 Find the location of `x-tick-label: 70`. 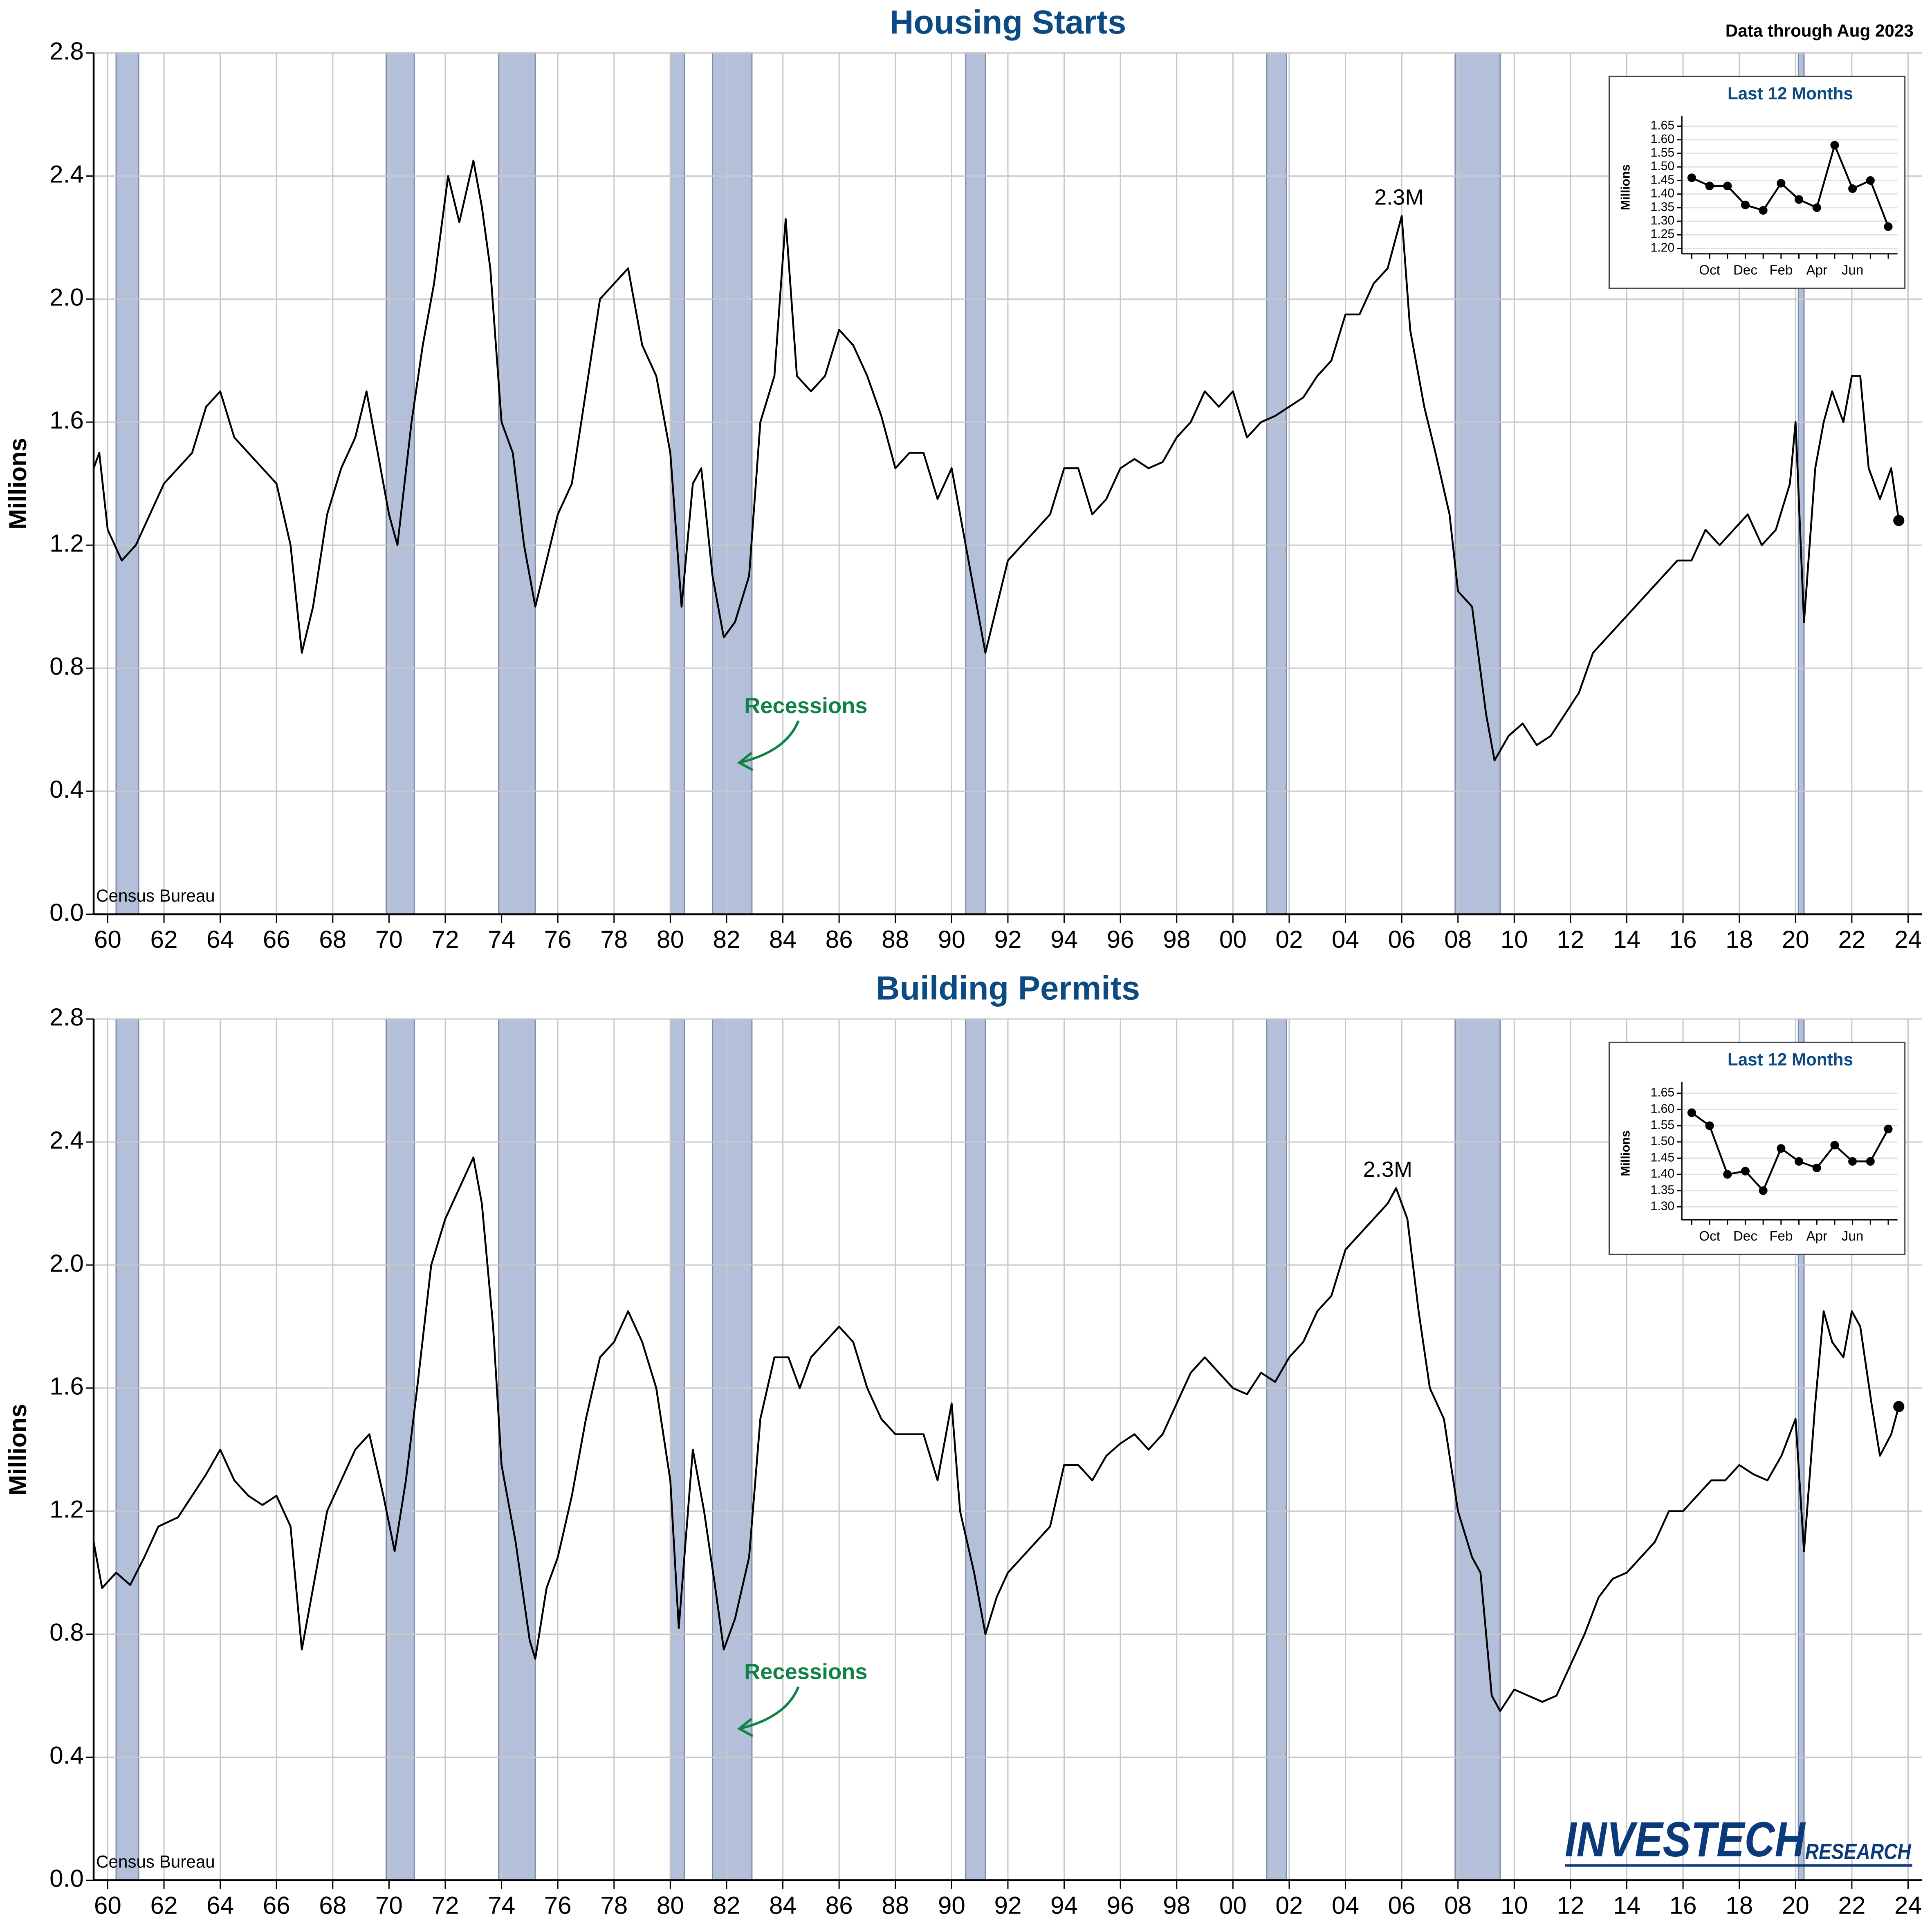

x-tick-label: 70 is located at coordinates (389, 939).